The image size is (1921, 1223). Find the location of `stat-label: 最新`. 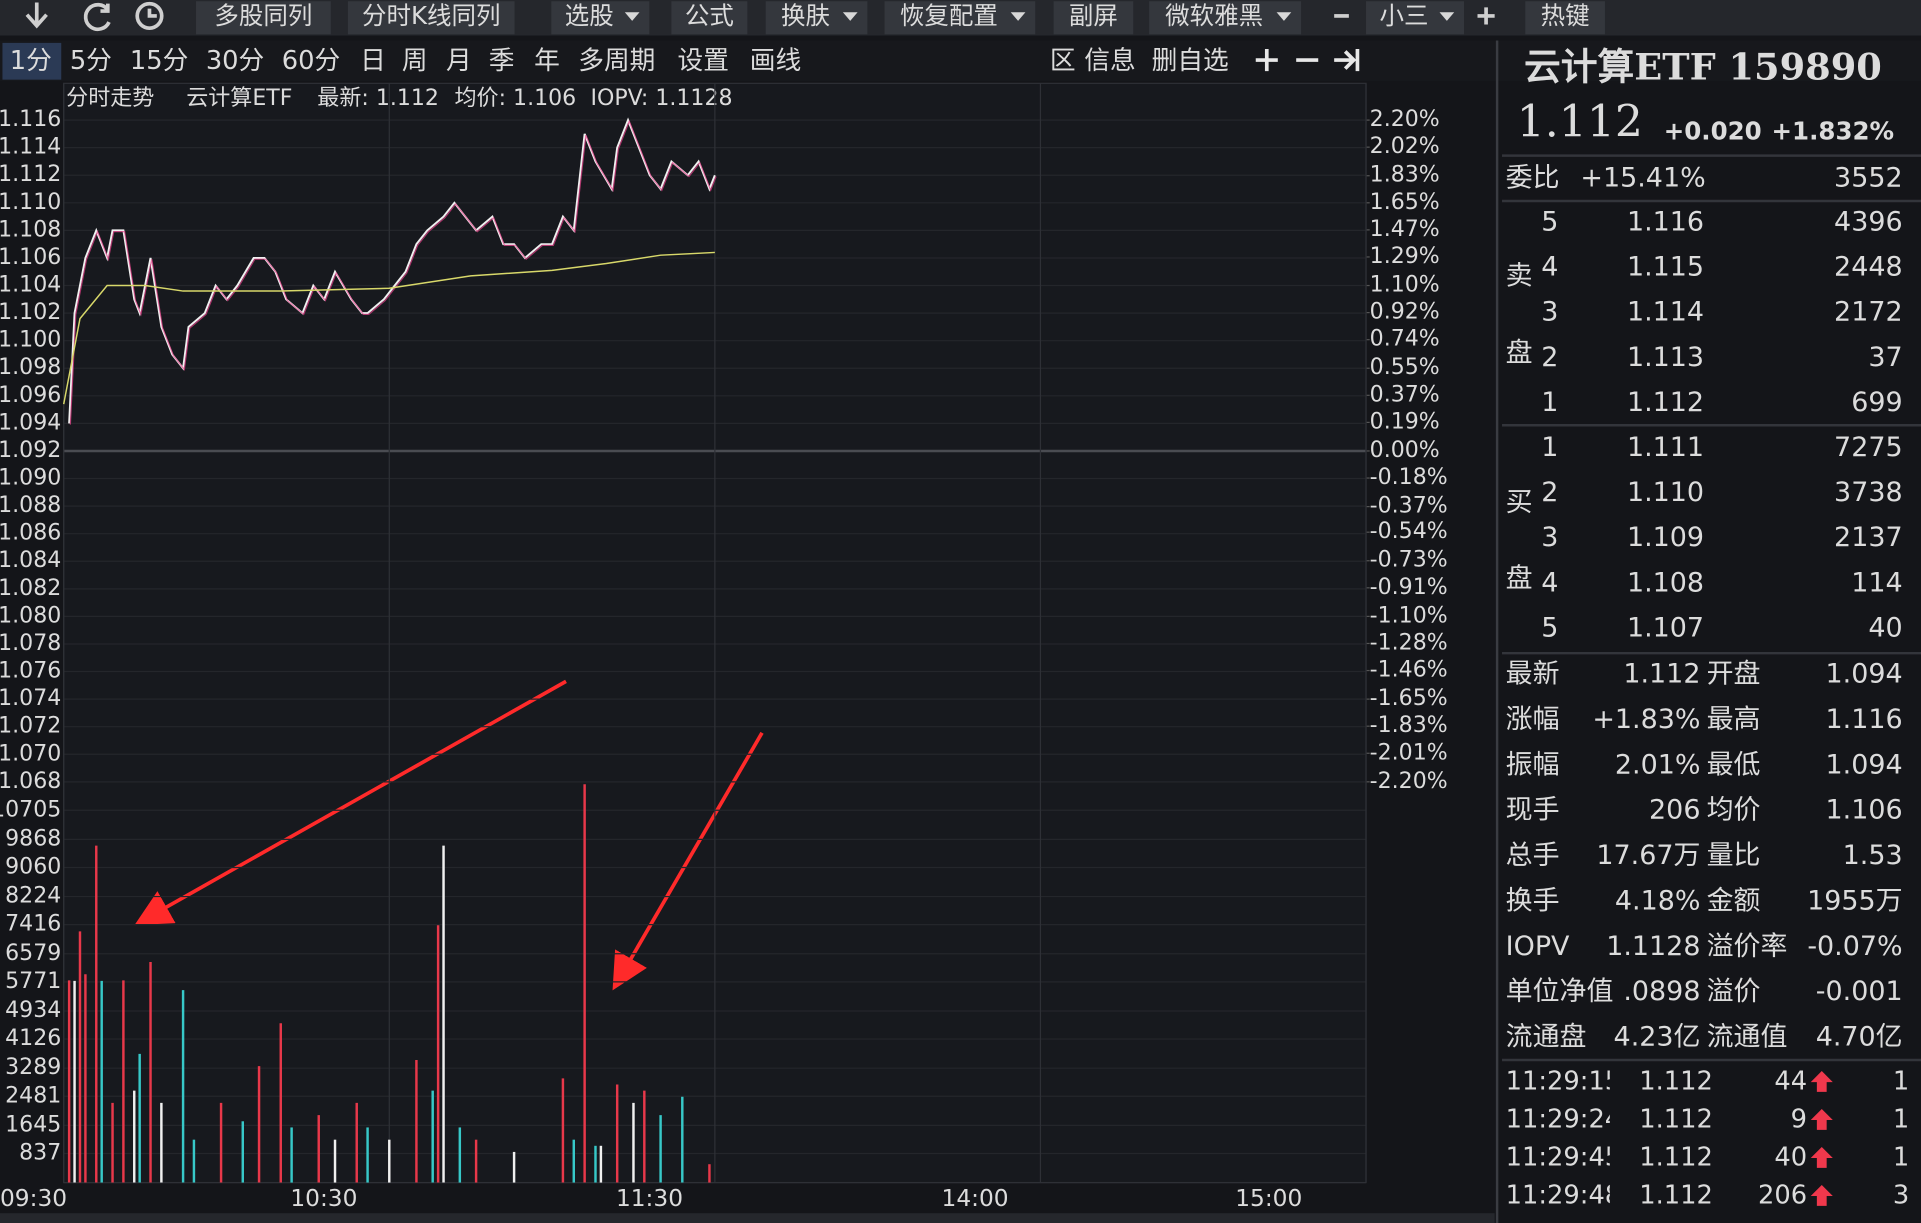

stat-label: 最新 is located at coordinates (1533, 674).